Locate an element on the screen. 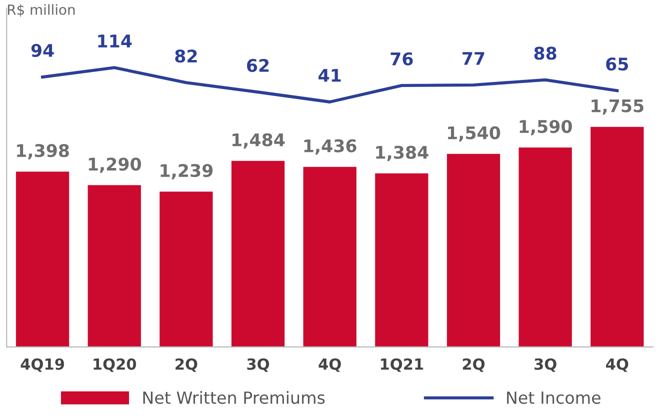  data-label: 88 is located at coordinates (545, 53).